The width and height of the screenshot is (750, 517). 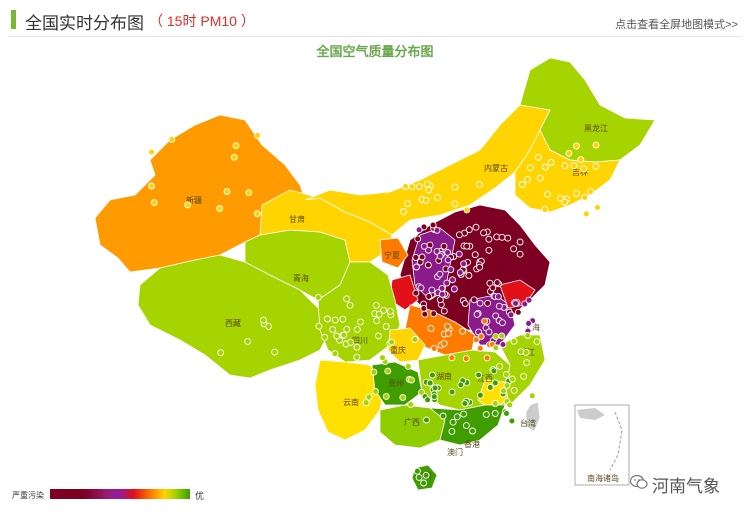 I want to click on region-yunnan, so click(x=350, y=400).